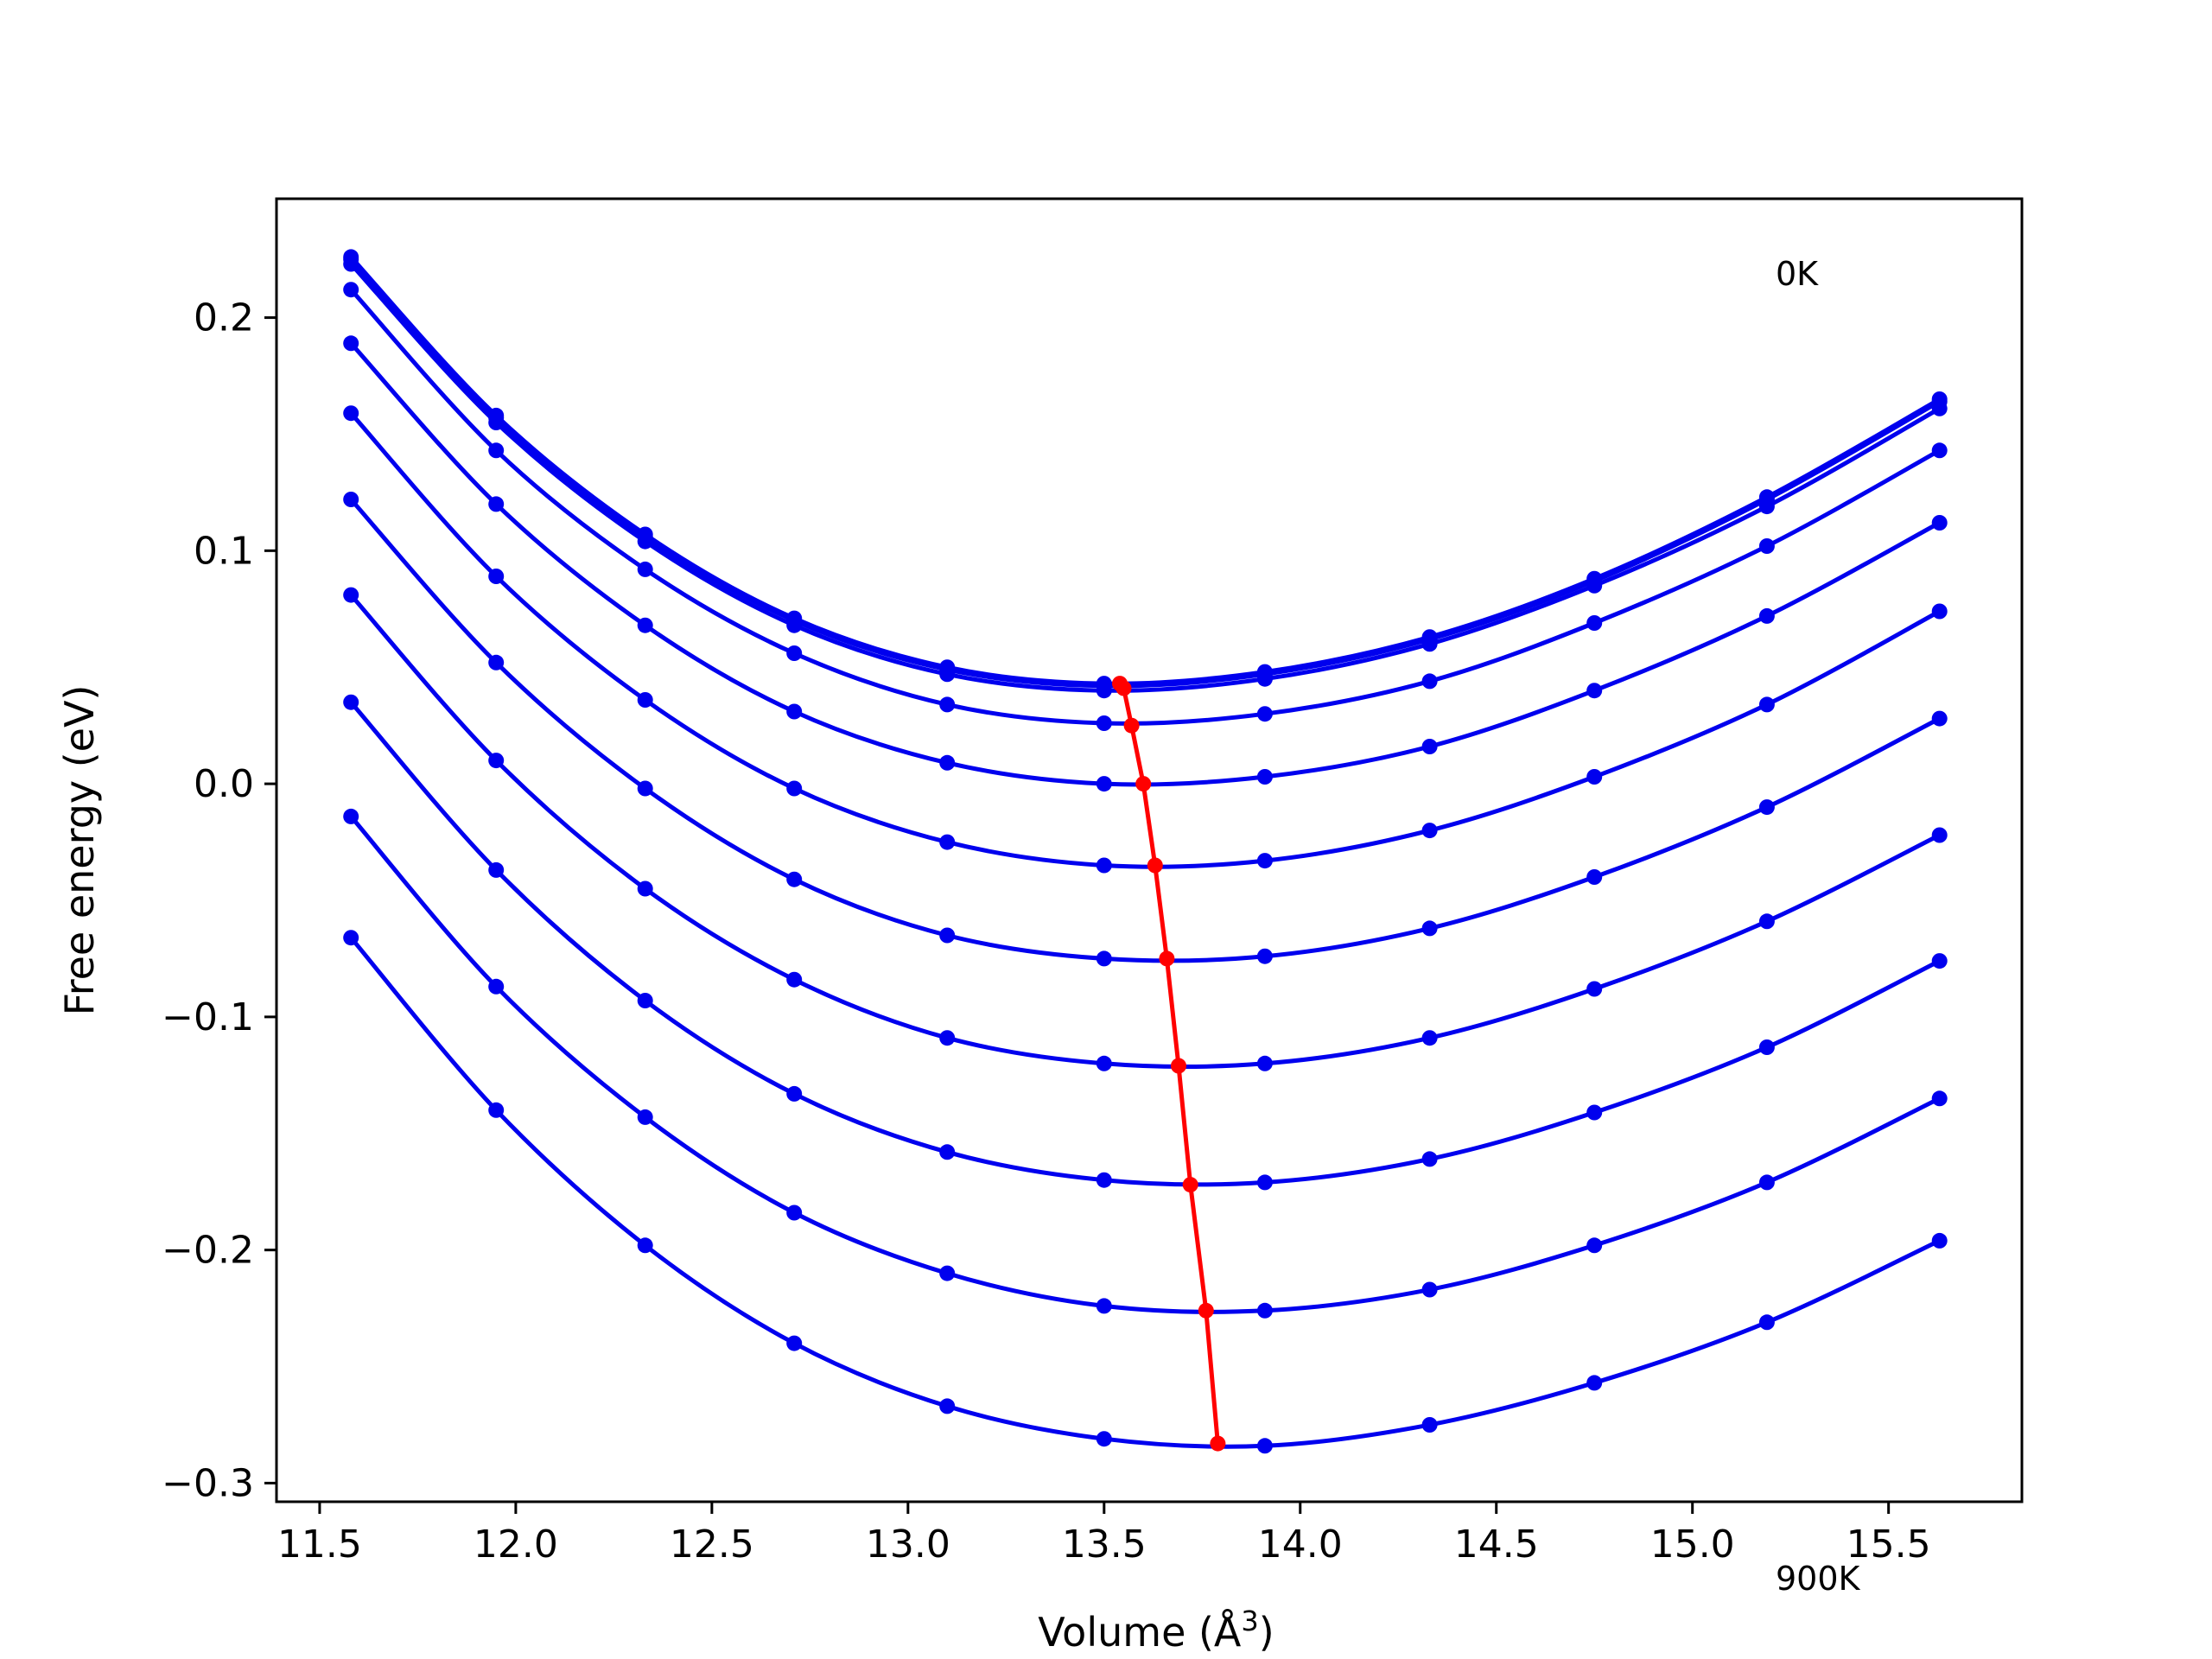  I want to click on y-tick-label-2: 0.0, so click(224, 784).